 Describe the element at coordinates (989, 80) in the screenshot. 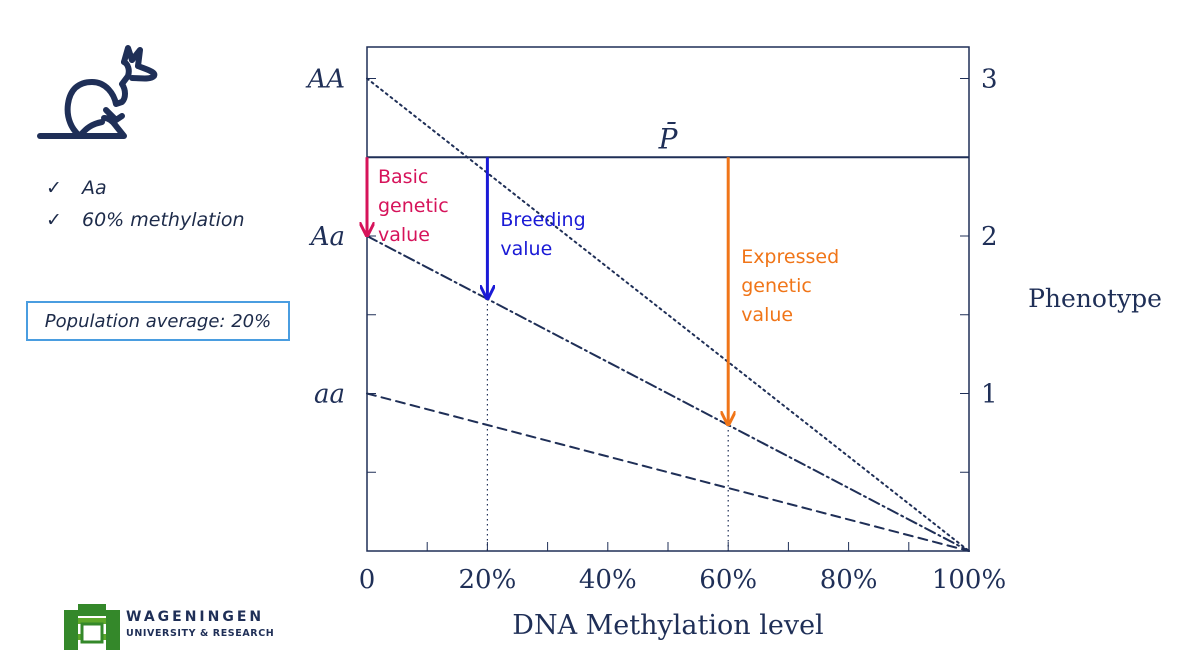

I see `y-tick-label-right: 3` at that location.